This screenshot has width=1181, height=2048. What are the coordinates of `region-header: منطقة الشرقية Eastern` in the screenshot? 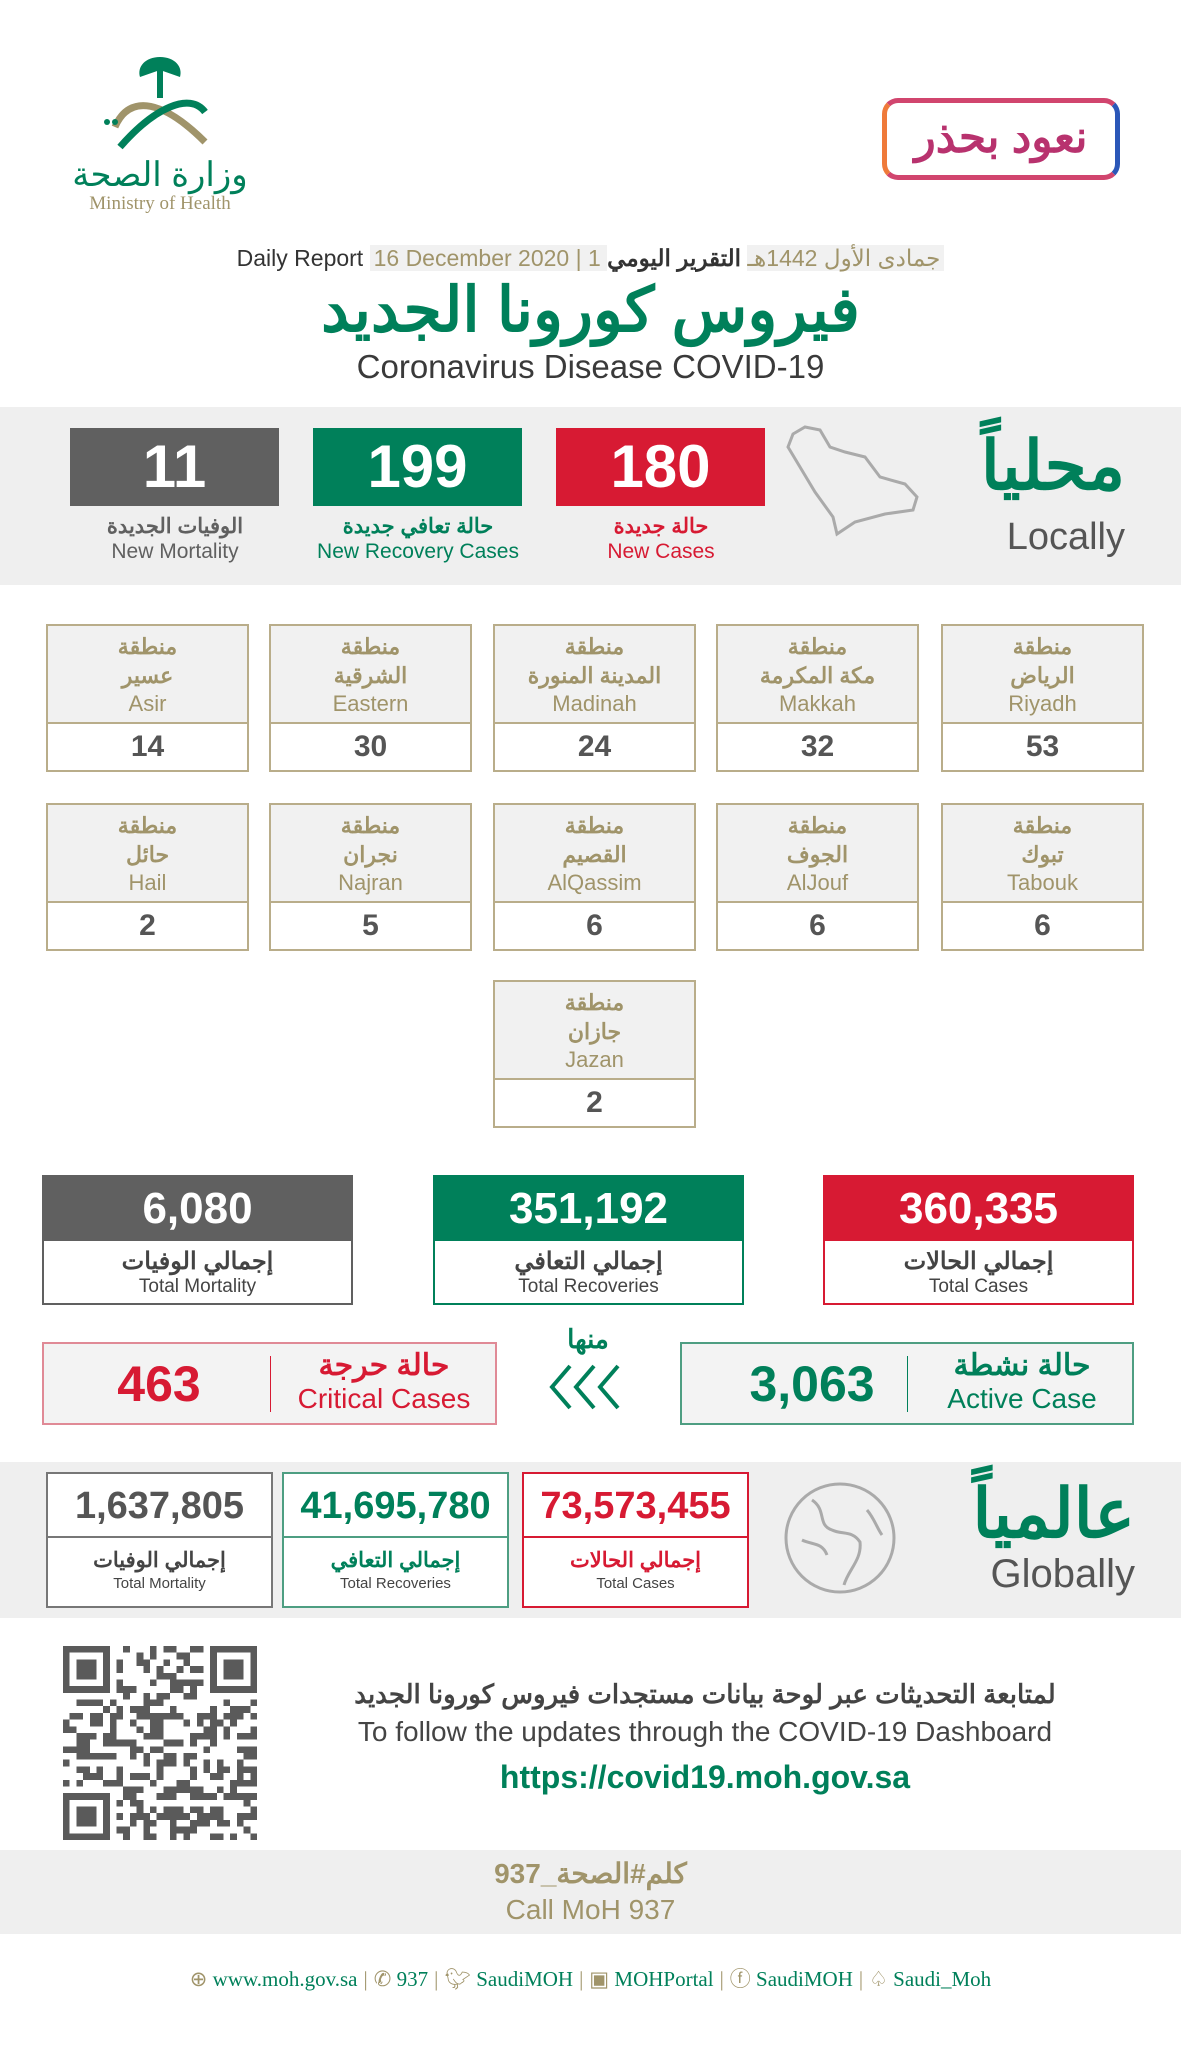 It's located at (370, 675).